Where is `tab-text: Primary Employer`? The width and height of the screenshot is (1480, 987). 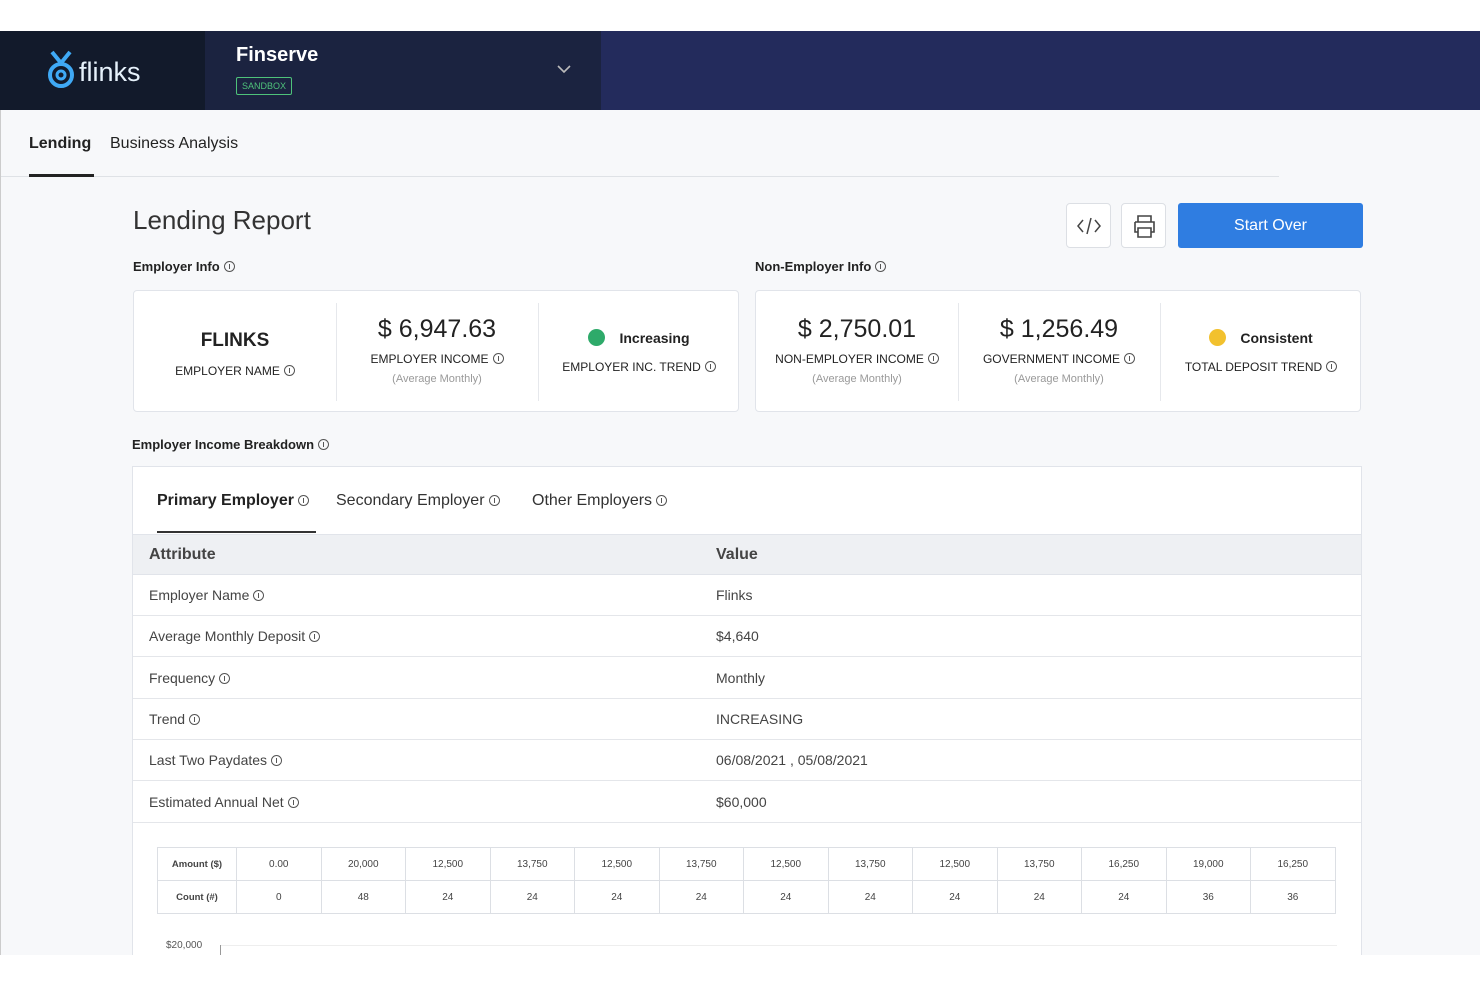
tab-text: Primary Employer is located at coordinates (225, 500).